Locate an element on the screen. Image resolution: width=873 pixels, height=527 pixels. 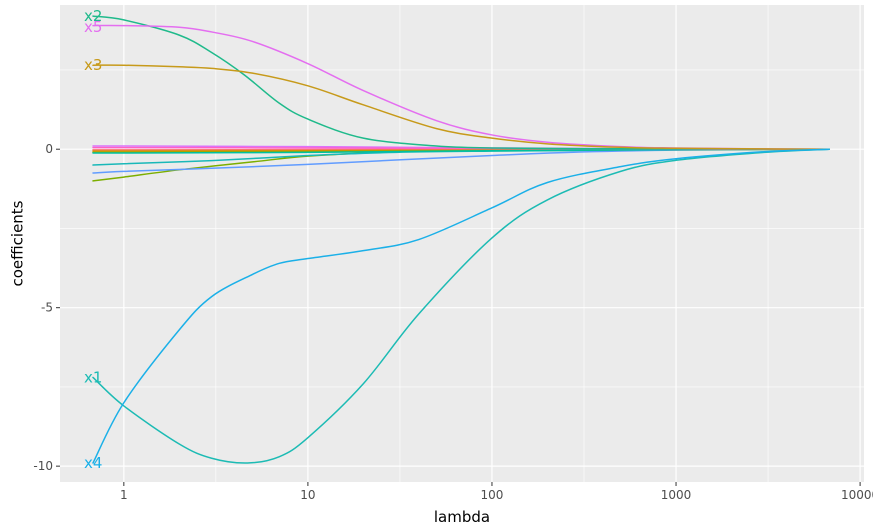
y-tick-label: -5 is located at coordinates (47, 308).